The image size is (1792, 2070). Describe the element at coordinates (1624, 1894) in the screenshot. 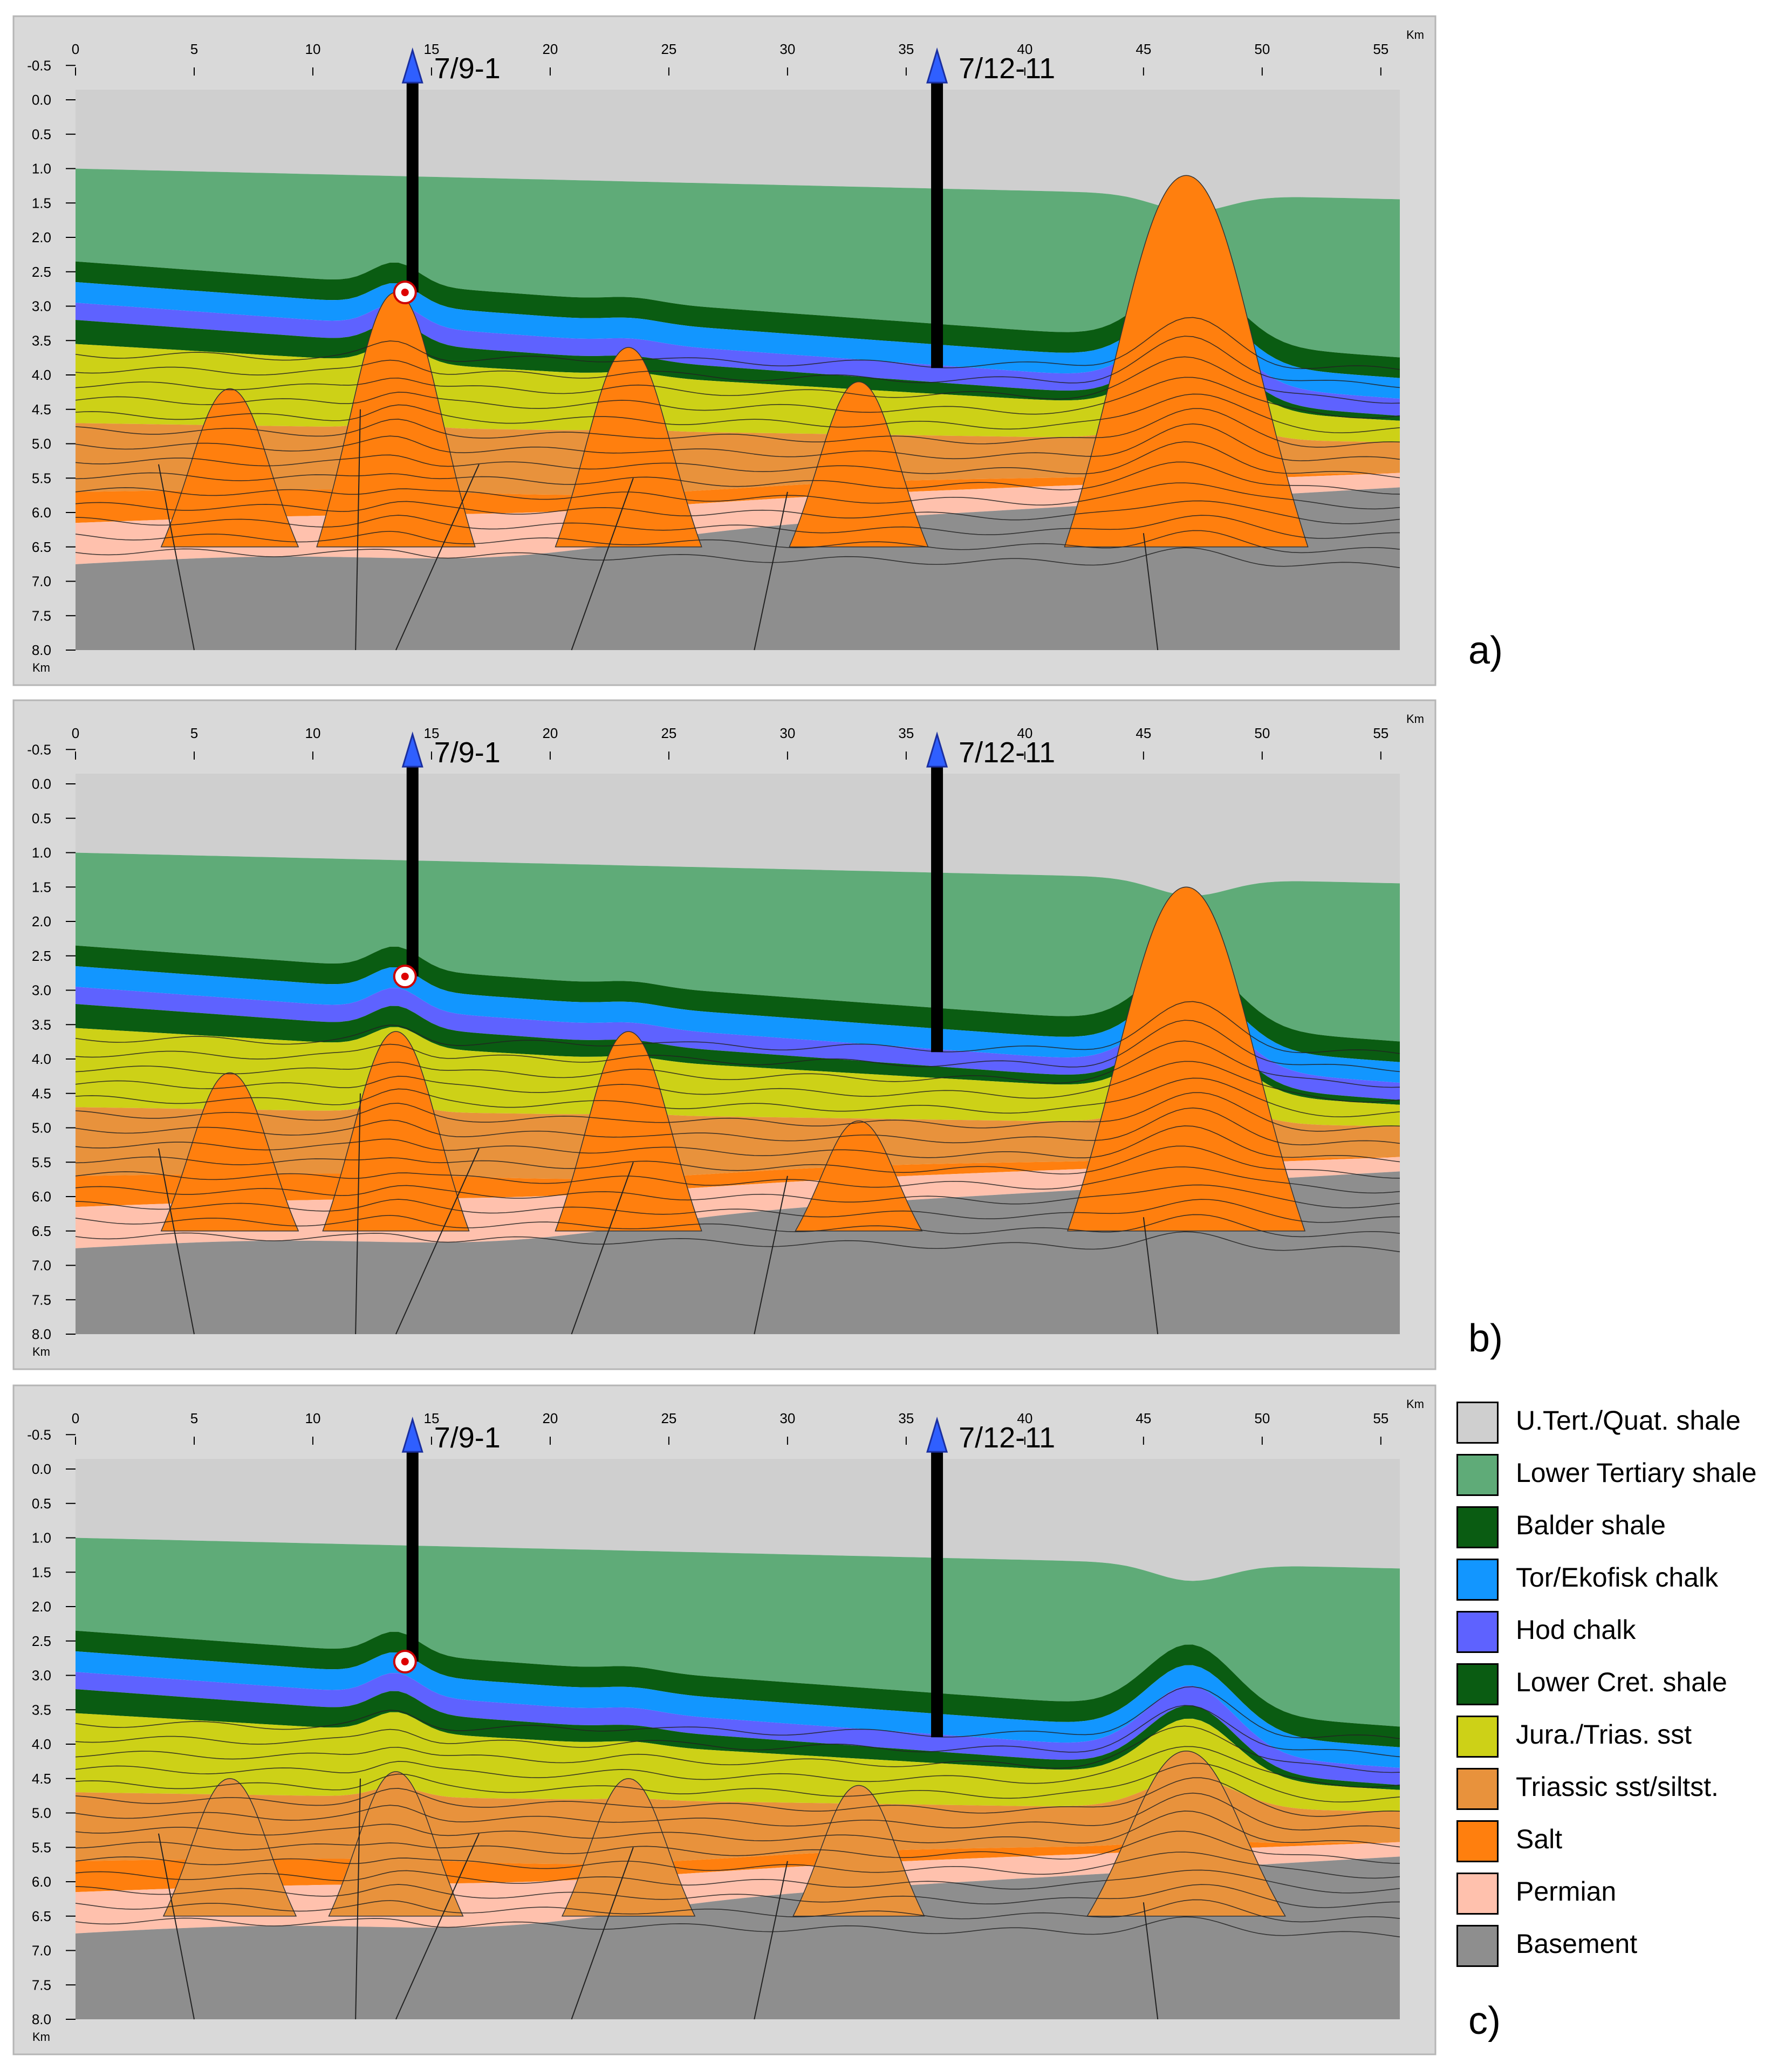

I see `legend-item: Permian` at that location.